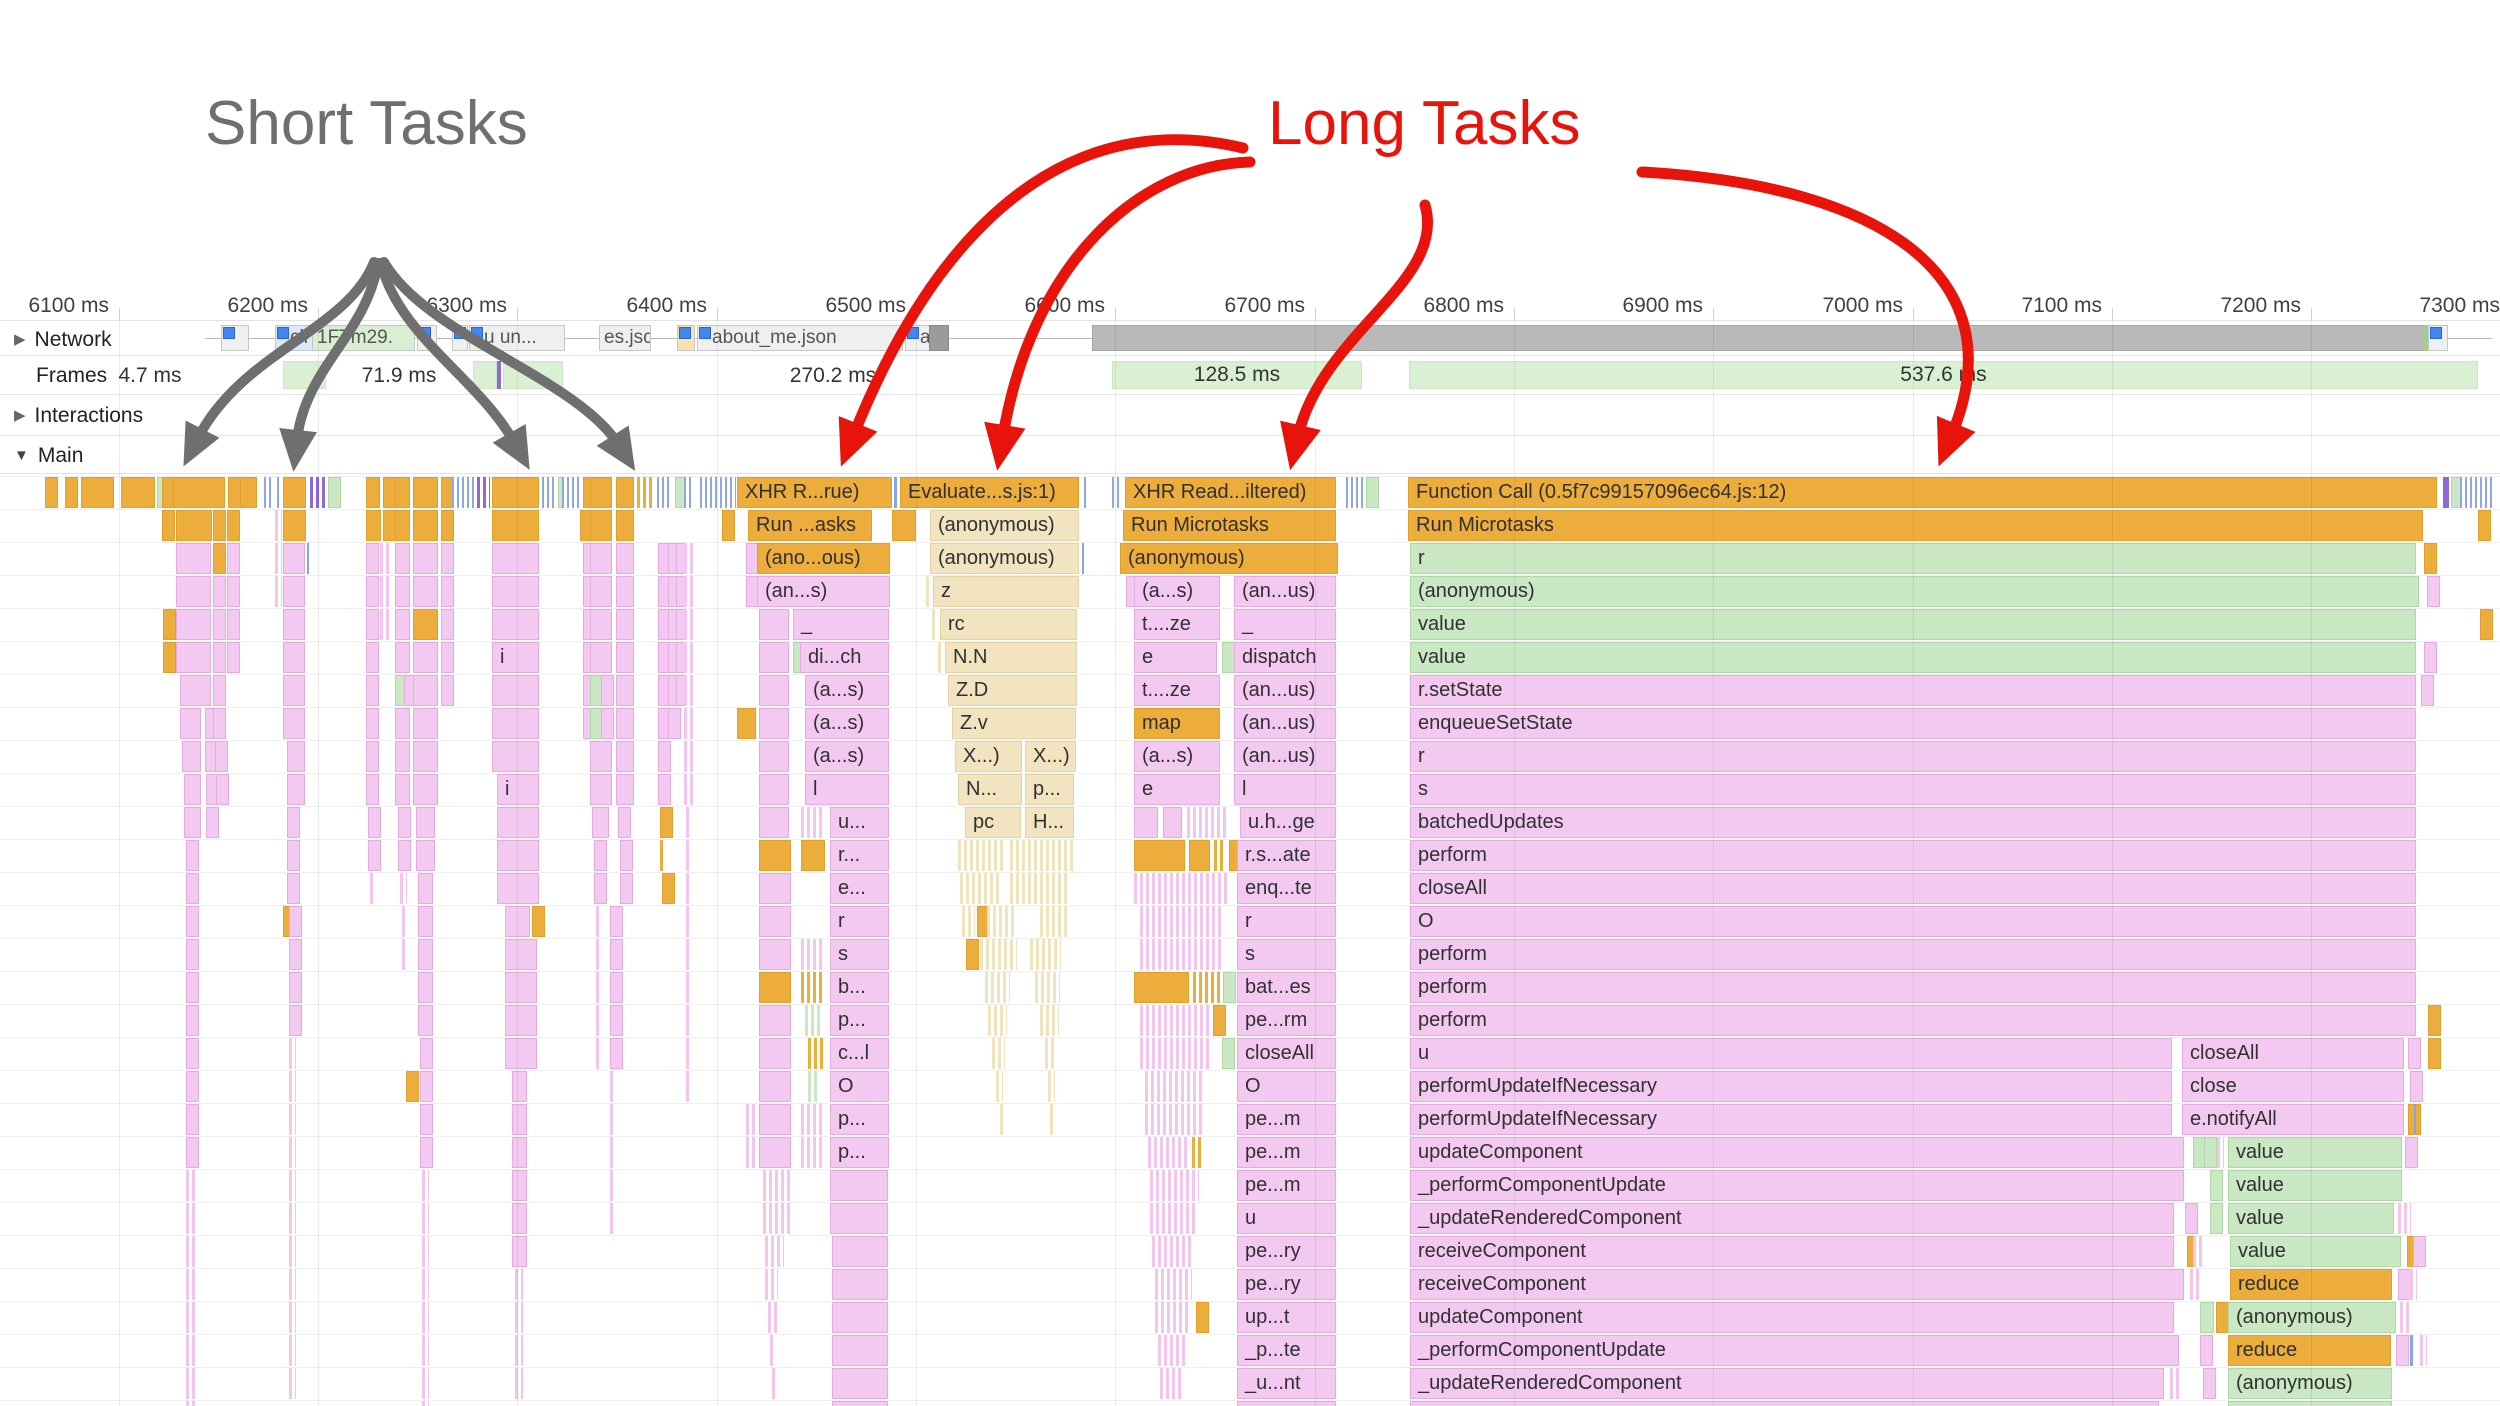 The image size is (2500, 1406). I want to click on flame-block--an-us-: (an...us), so click(1285, 690).